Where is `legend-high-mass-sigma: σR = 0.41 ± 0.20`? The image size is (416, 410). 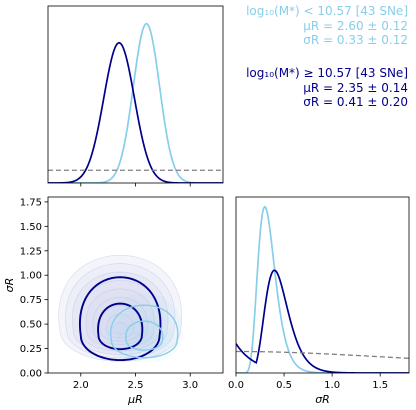 legend-high-mass-sigma: σR = 0.41 ± 0.20 is located at coordinates (355, 102).